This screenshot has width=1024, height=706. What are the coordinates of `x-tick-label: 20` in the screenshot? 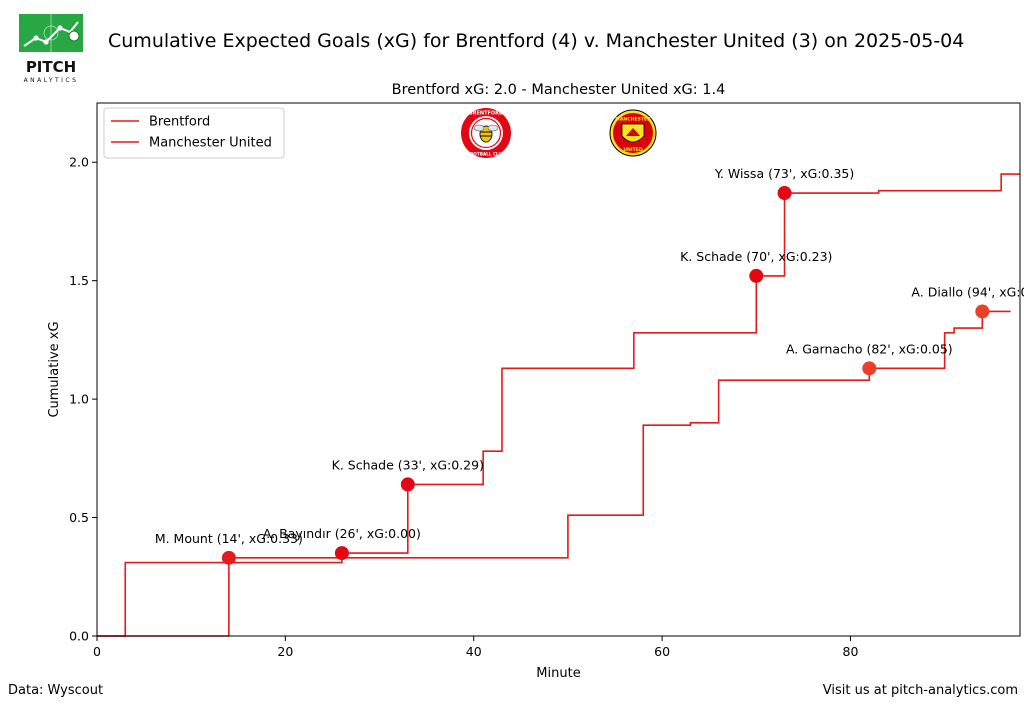 It's located at (285, 651).